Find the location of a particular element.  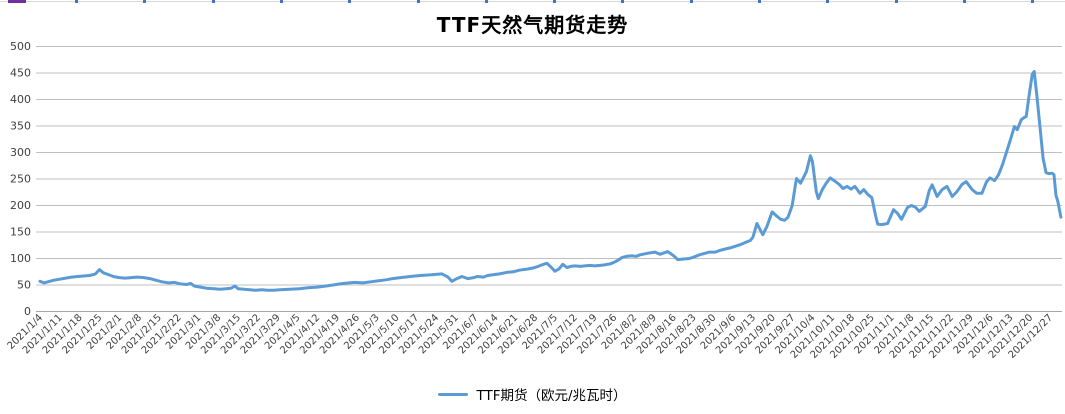

legend: TTF期货（欧元/兆瓦时） is located at coordinates (532, 394).